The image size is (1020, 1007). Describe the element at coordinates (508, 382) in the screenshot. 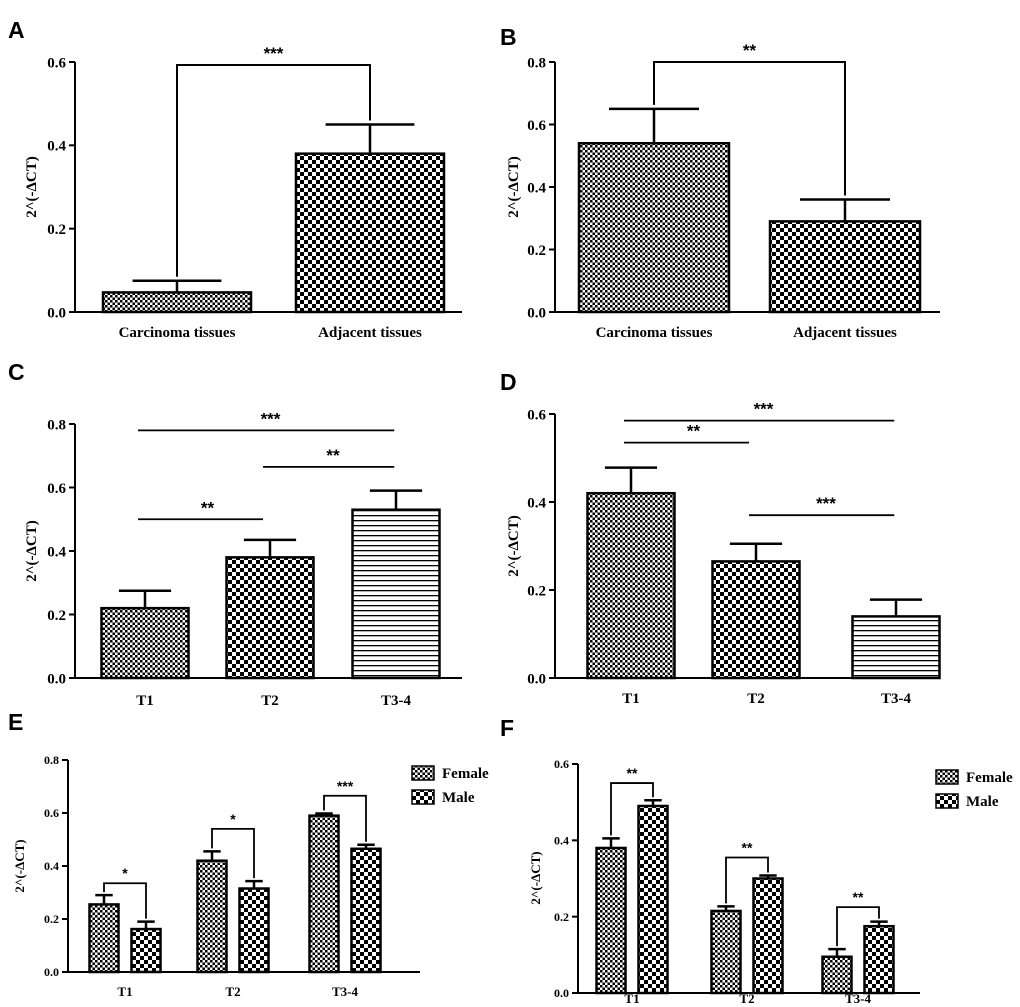

I see `panel-label: D` at that location.